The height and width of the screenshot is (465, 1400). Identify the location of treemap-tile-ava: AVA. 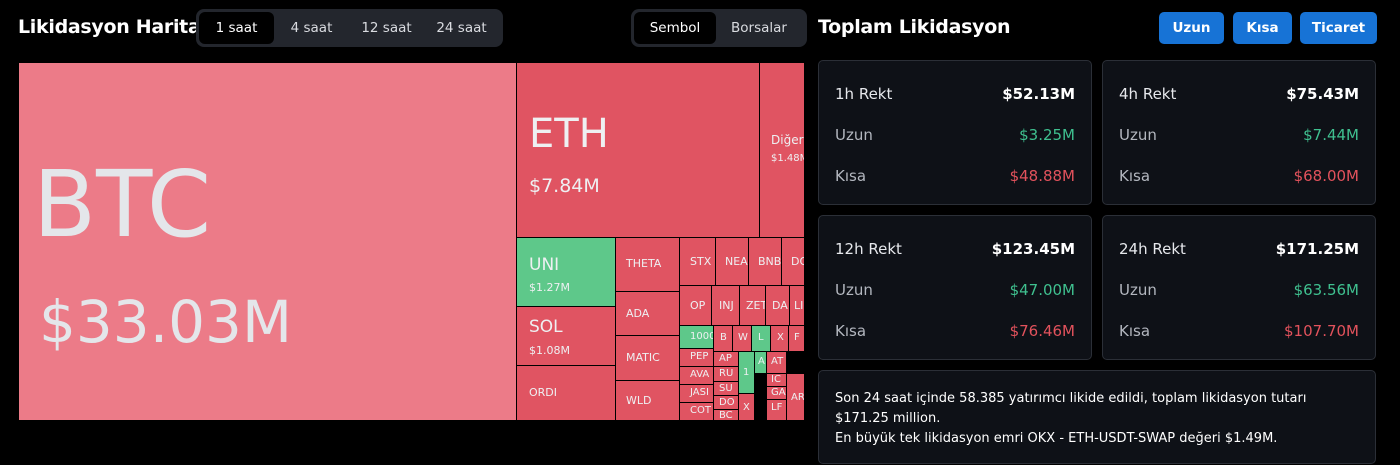
(697, 376).